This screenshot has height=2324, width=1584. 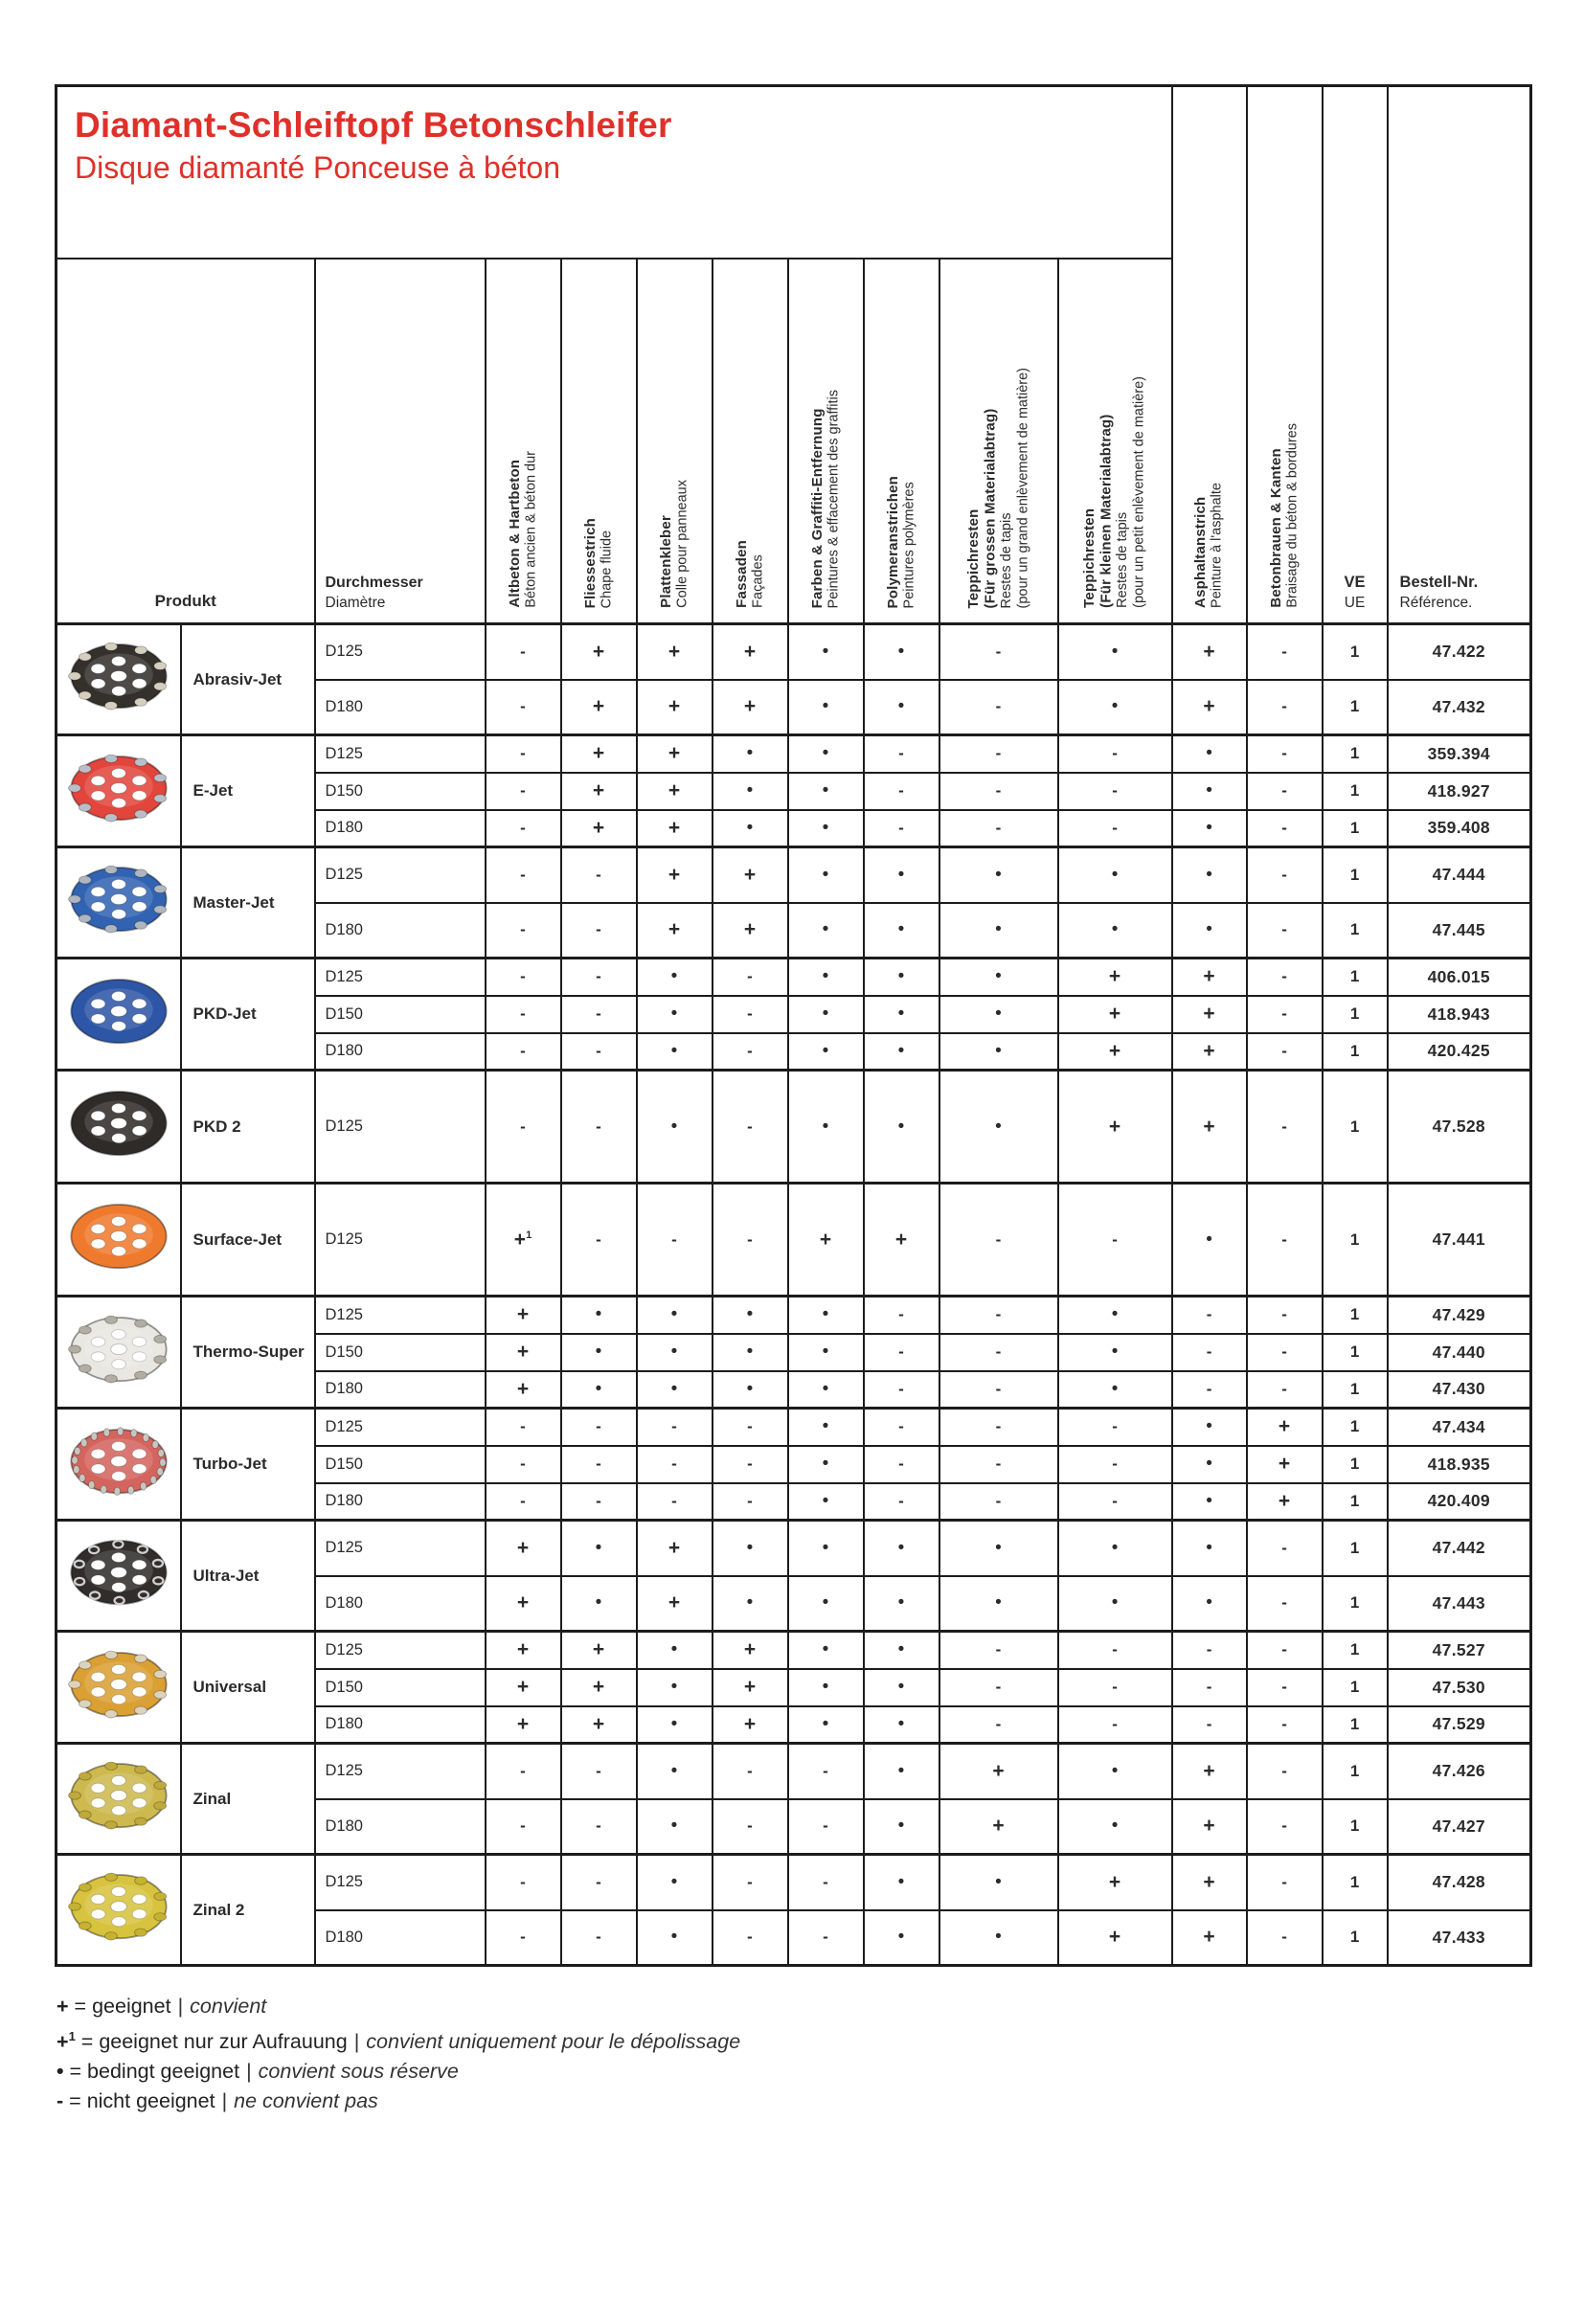 What do you see at coordinates (674, 441) in the screenshot?
I see `column-header-plattenkleber: Plattenkleber Colle pour panneaux` at bounding box center [674, 441].